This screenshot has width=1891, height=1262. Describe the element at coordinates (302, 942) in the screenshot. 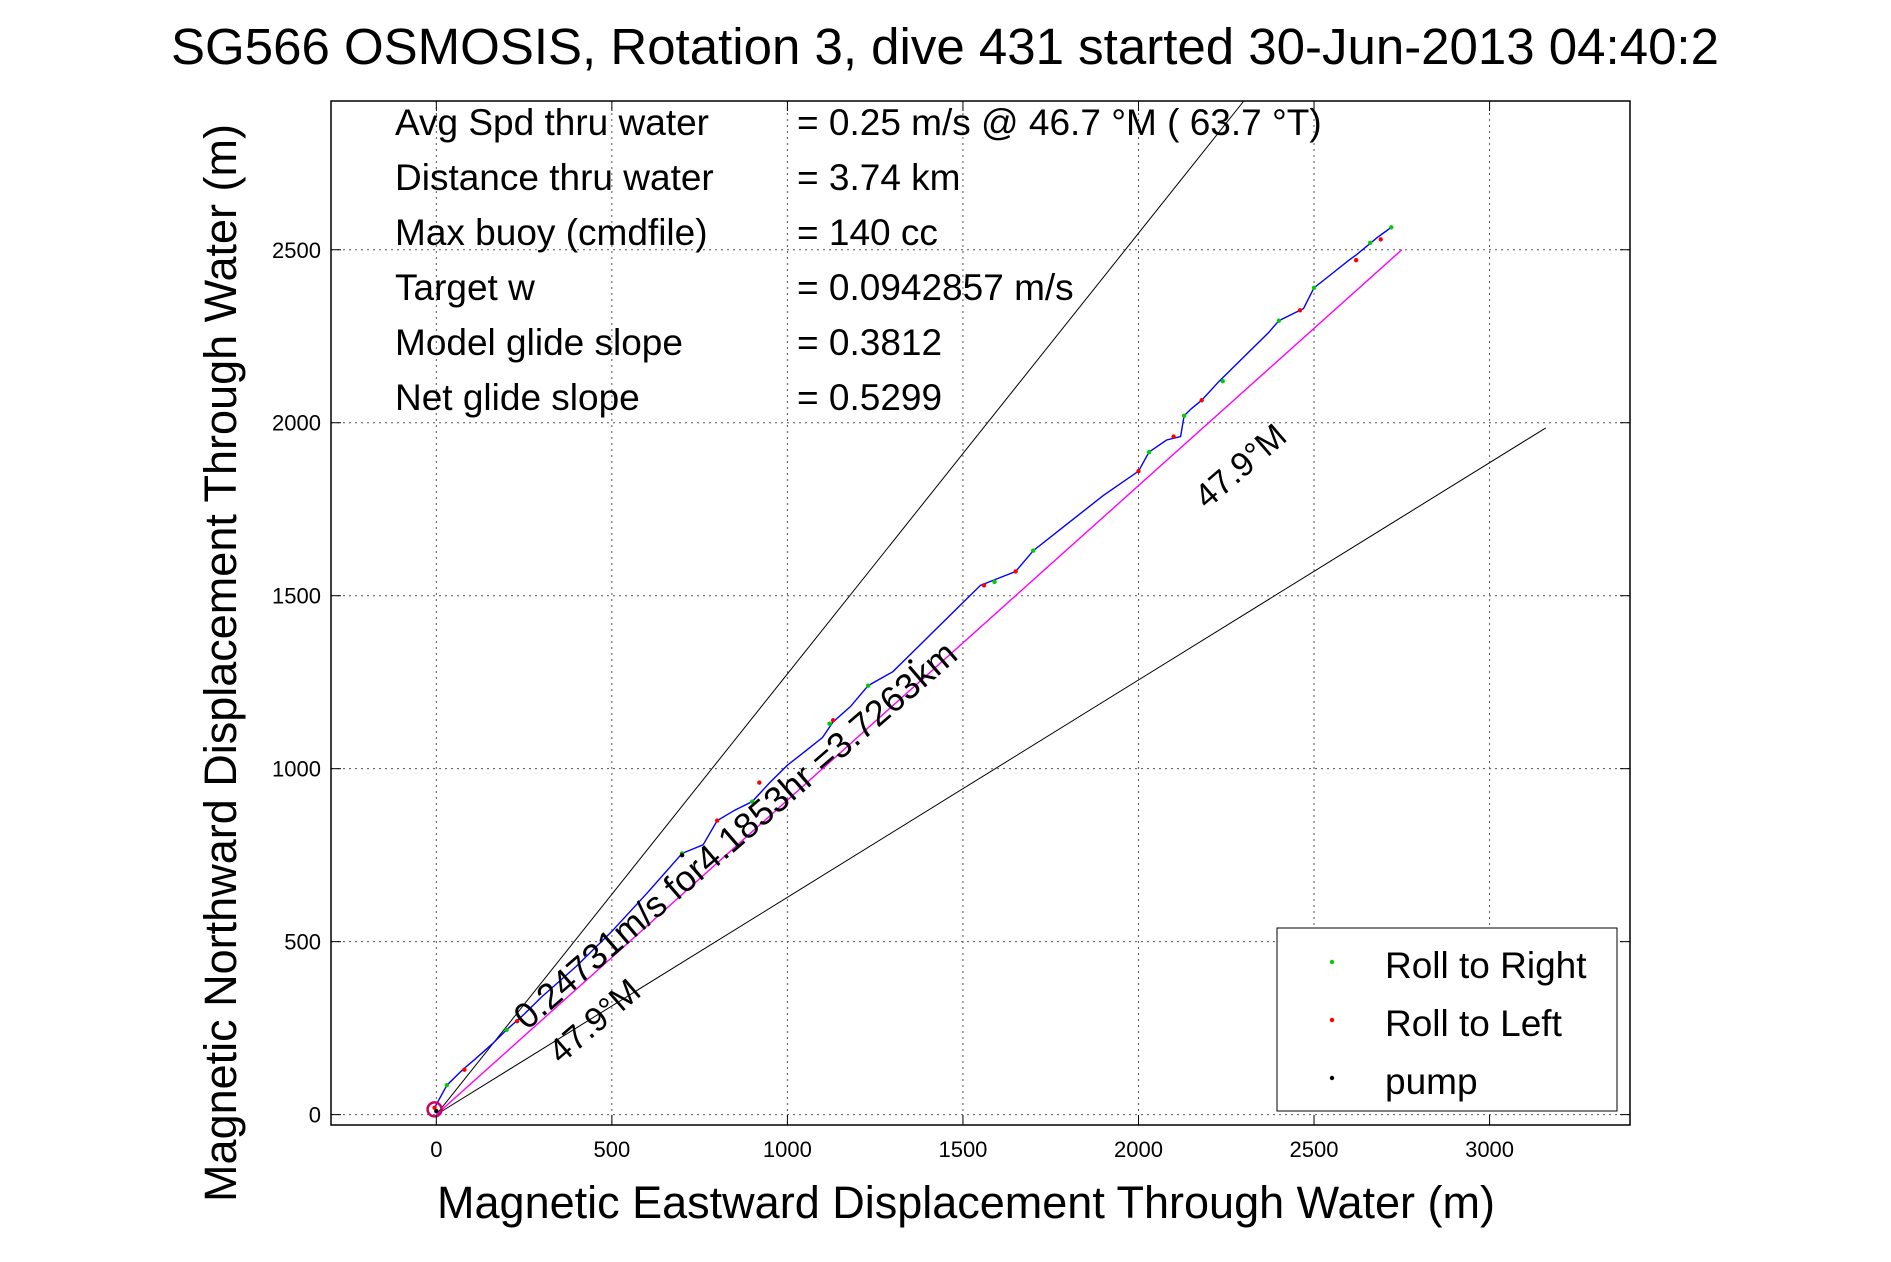

I see `y-tick-label: 500` at that location.